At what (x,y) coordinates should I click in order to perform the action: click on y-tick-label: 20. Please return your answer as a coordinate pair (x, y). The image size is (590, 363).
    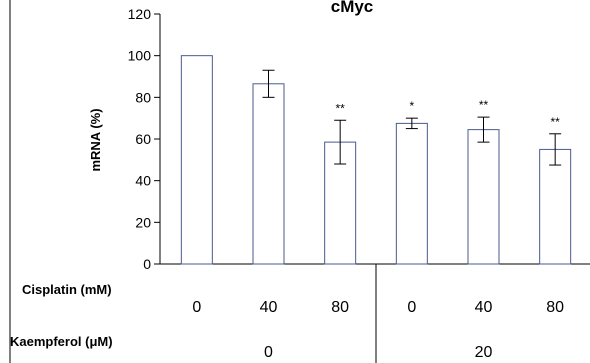
    Looking at the image, I should click on (143, 222).